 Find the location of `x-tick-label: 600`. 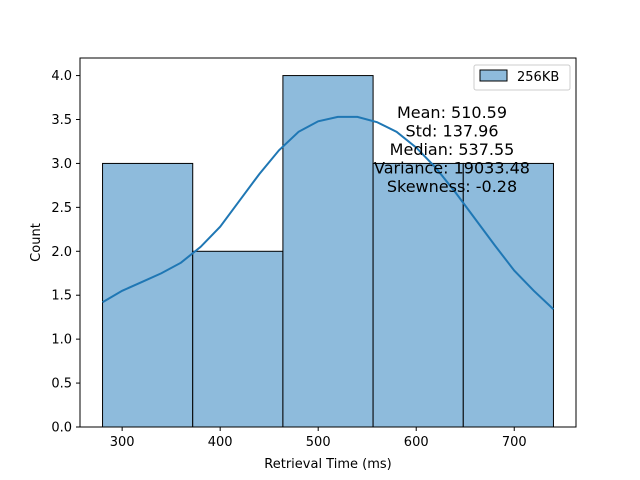

x-tick-label: 600 is located at coordinates (416, 442).